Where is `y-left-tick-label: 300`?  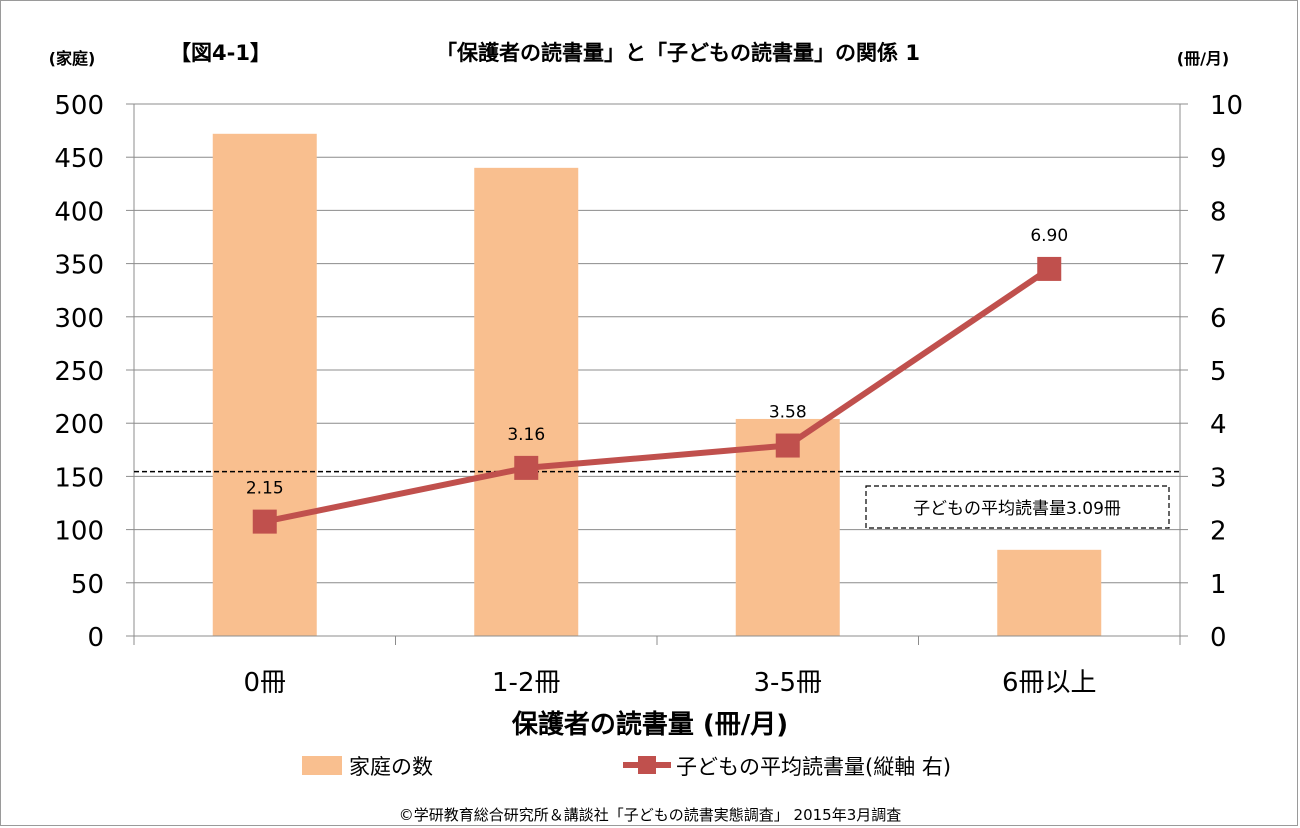 y-left-tick-label: 300 is located at coordinates (79, 319).